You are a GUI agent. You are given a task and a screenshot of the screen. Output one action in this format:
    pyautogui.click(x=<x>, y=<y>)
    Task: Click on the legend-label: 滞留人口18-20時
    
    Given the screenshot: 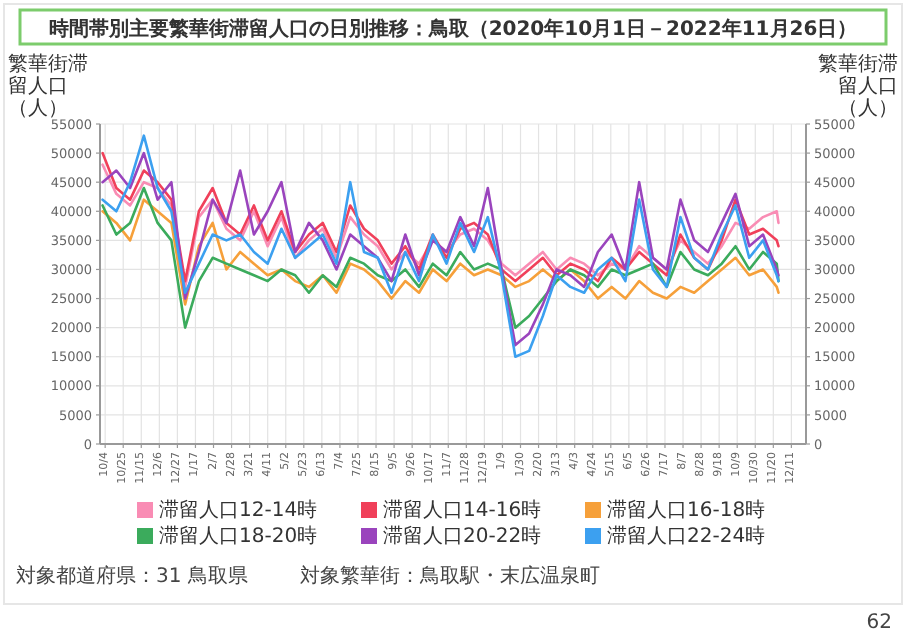 What is the action you would take?
    pyautogui.click(x=238, y=536)
    